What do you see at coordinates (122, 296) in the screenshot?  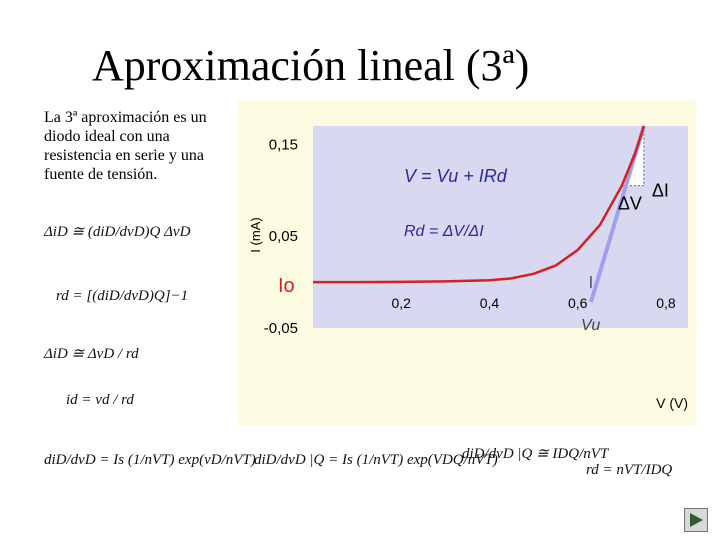 I see `equation-left-2: rd = [(diD/dvD)Q]−1` at bounding box center [122, 296].